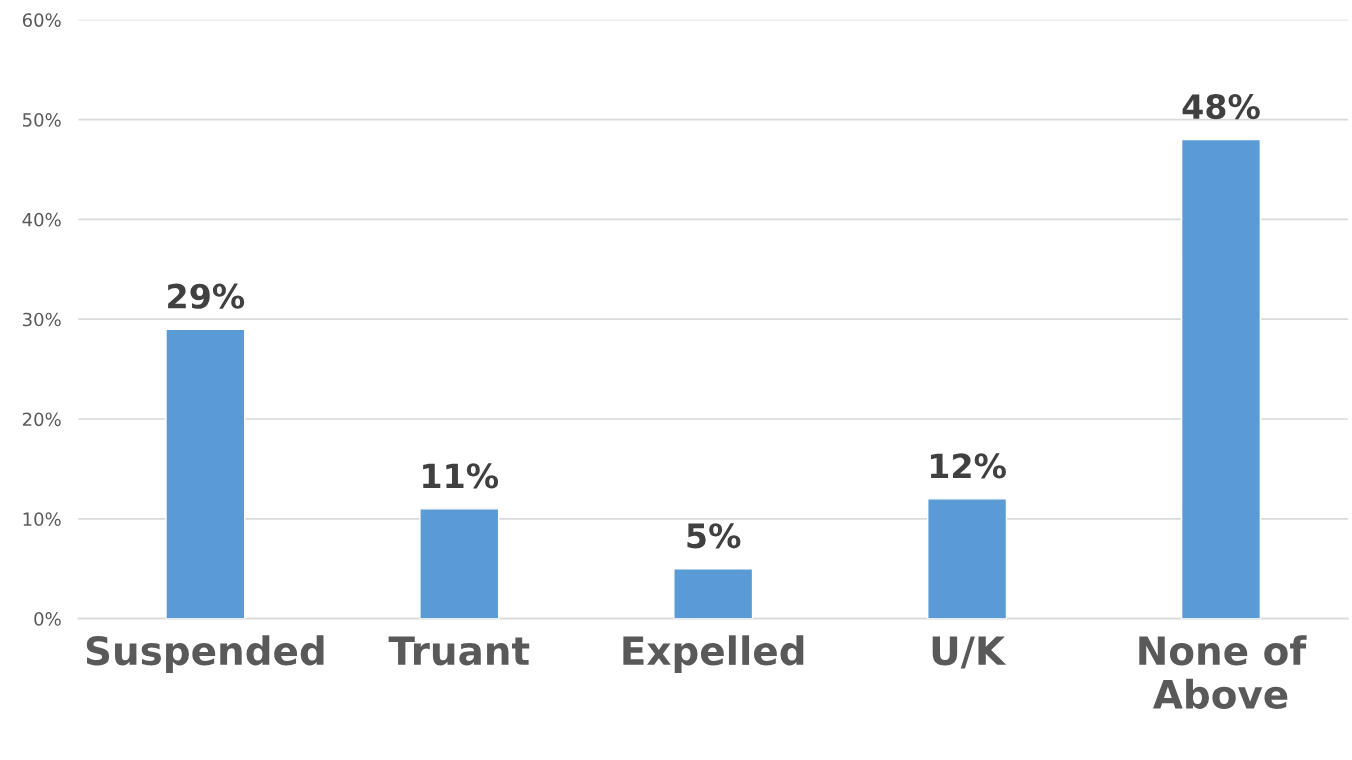  I want to click on x-tick-label: U/K, so click(969, 652).